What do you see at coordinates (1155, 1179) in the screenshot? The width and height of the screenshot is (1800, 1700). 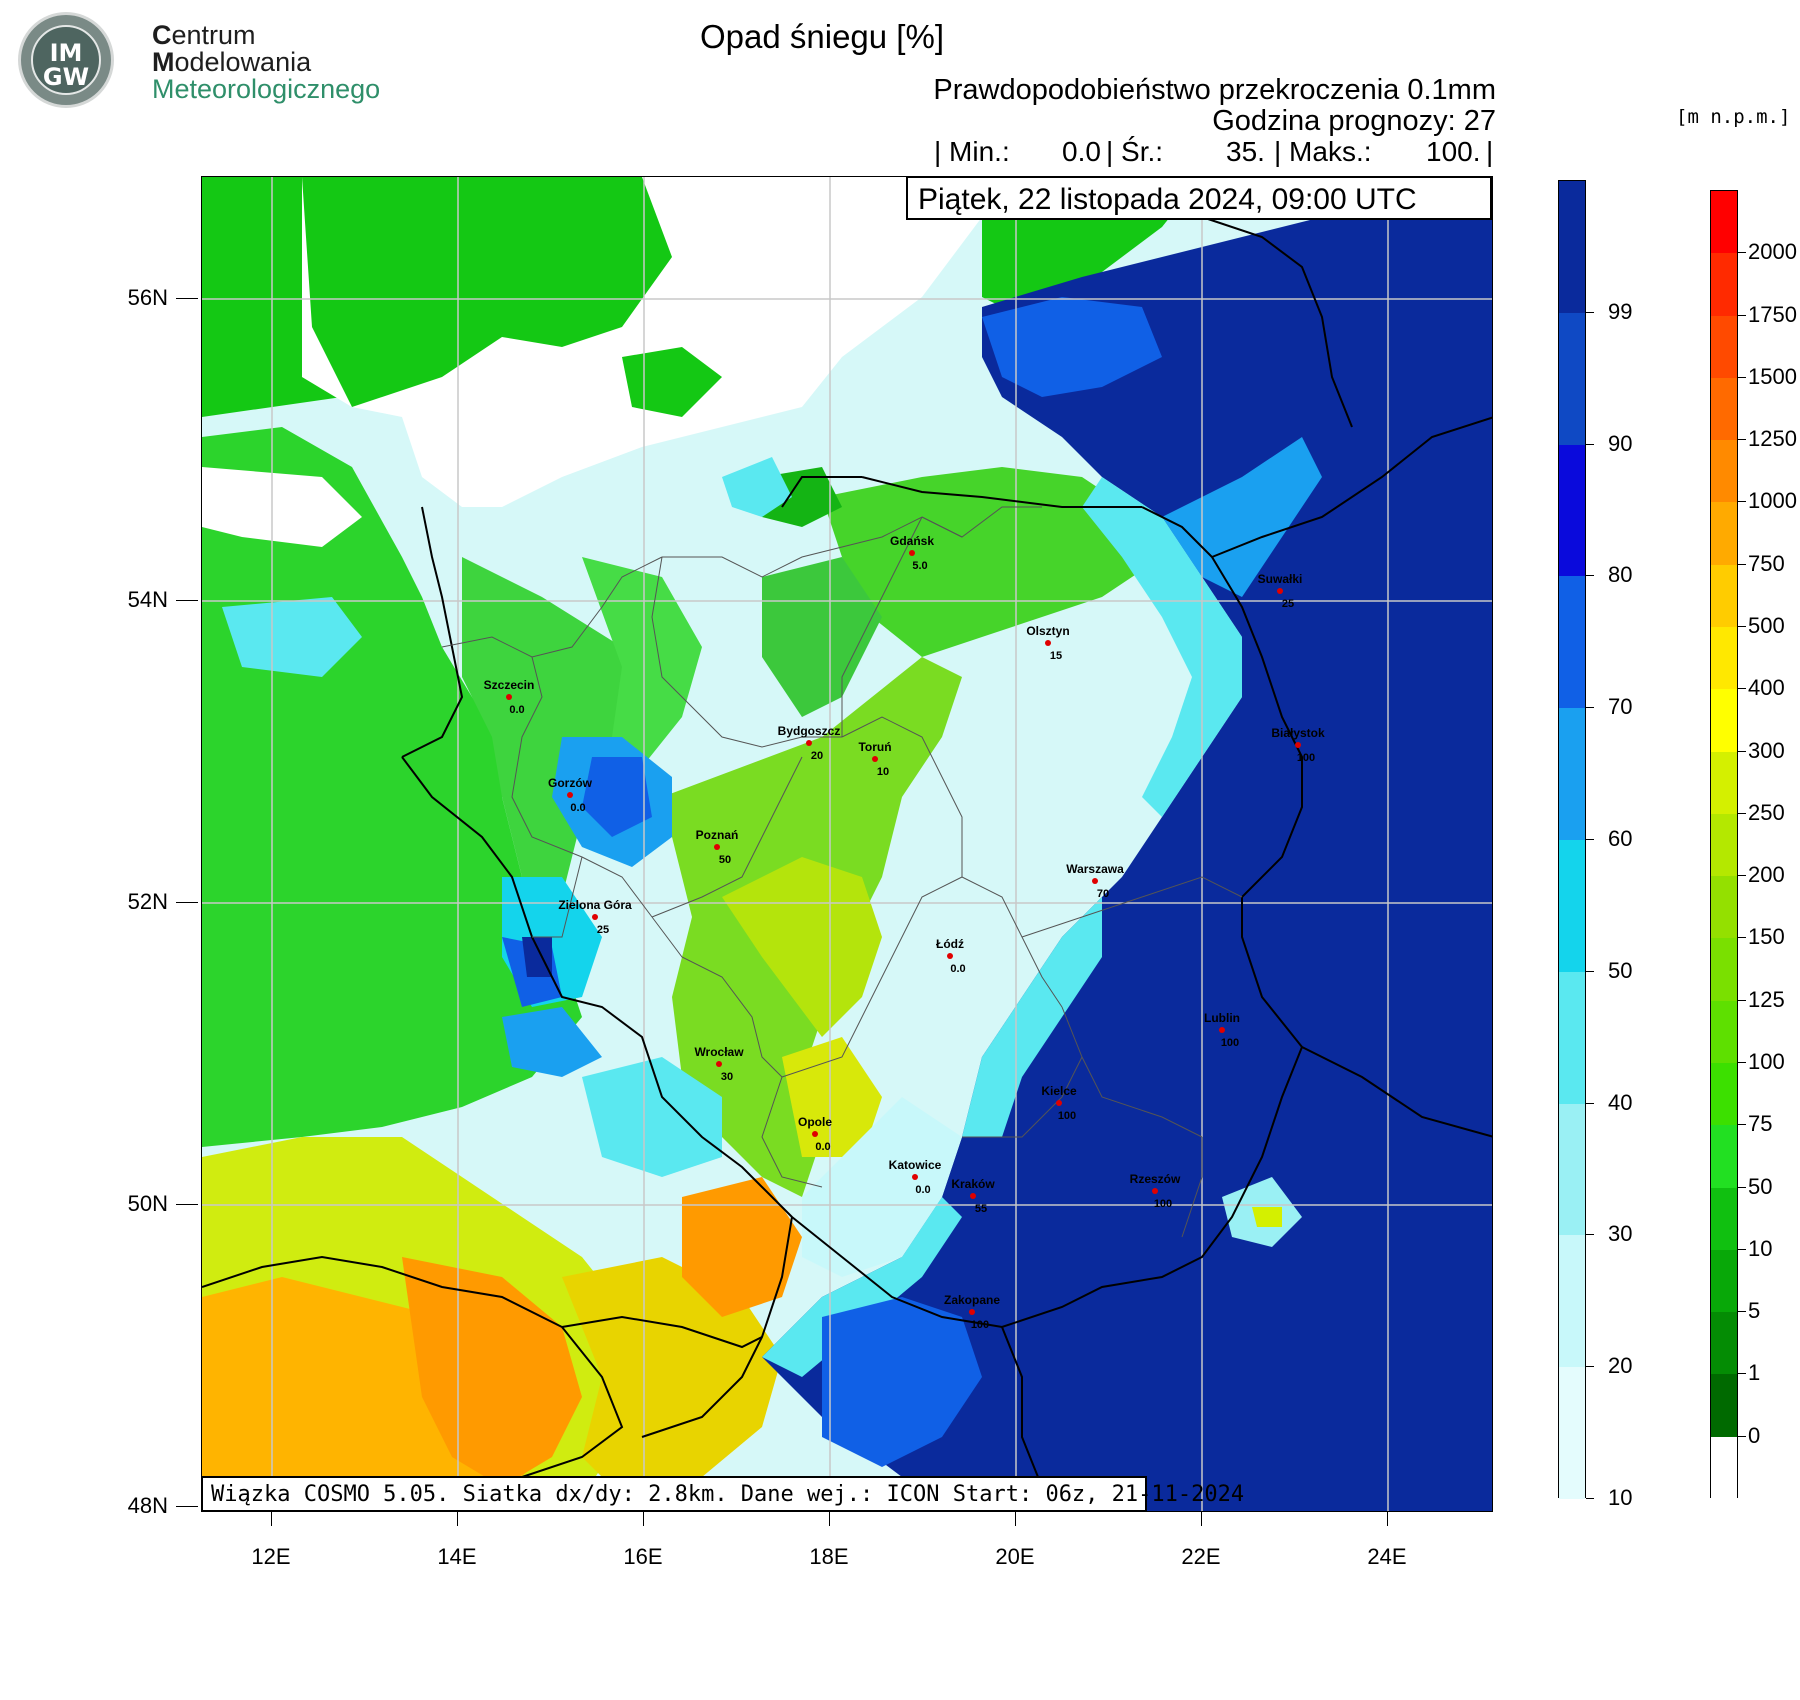 I see `city-name: Rzeszów` at bounding box center [1155, 1179].